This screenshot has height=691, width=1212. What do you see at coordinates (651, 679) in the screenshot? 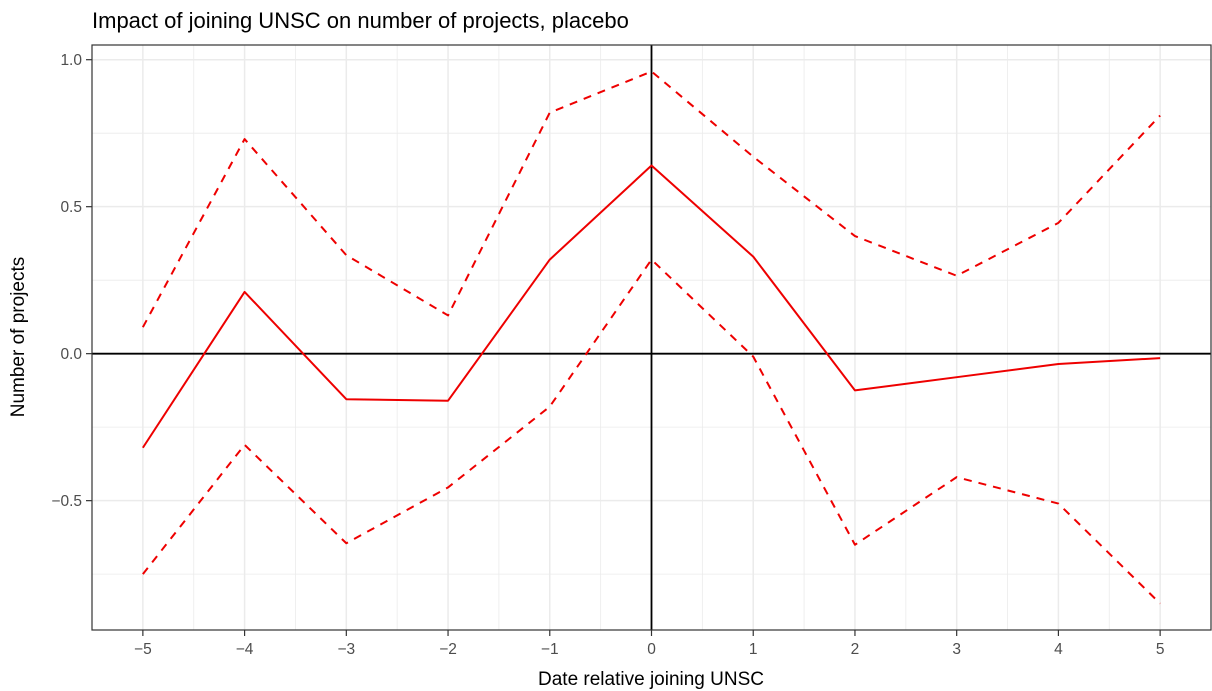
I see `x-axis-label: Date relative joining UNSC` at bounding box center [651, 679].